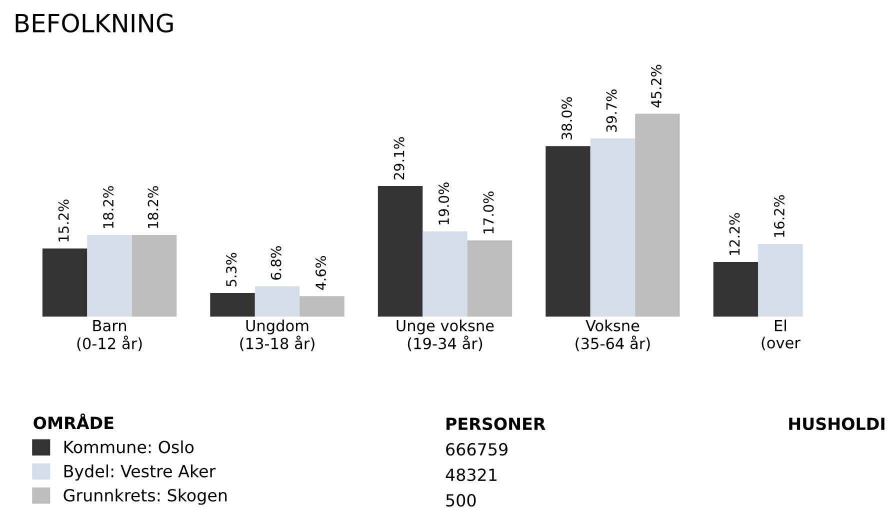 This screenshot has height=528, width=890. I want to click on data-label: 4.6%, so click(321, 273).